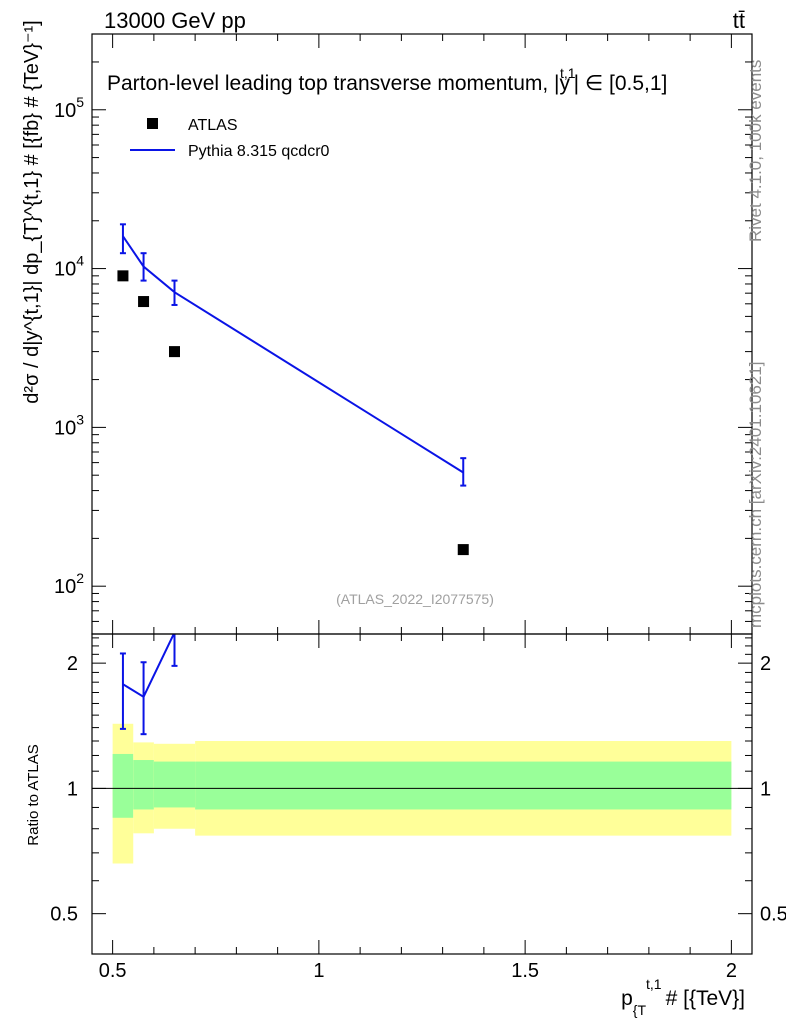  Describe the element at coordinates (765, 789) in the screenshot. I see `ratio-y-tick-label-right: 1` at that location.